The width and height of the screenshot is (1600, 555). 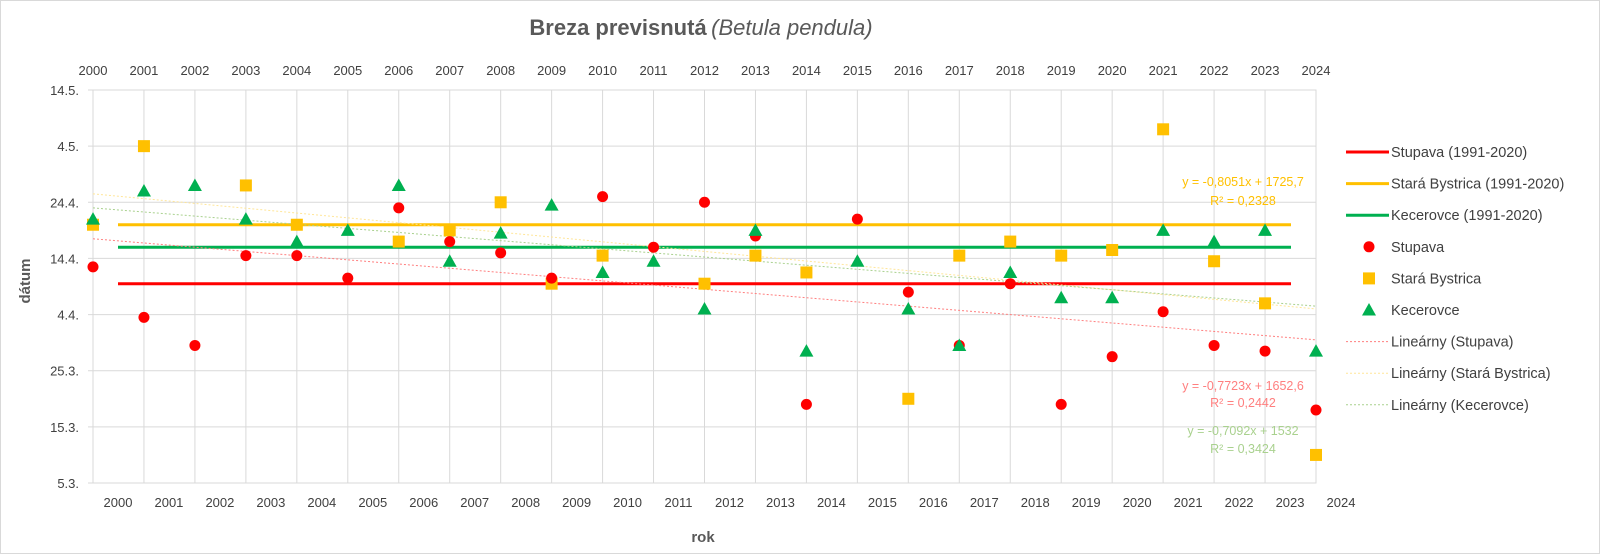 I want to click on x-top-tick-label: 2013, so click(x=755, y=70).